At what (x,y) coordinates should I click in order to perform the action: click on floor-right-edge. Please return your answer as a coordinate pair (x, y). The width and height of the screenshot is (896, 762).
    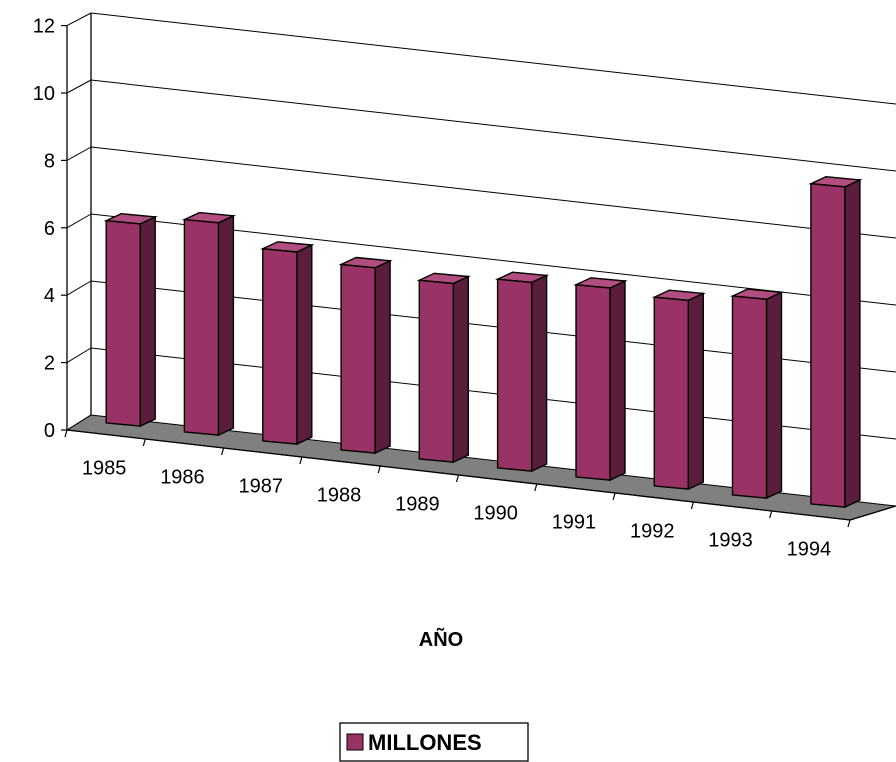
    Looking at the image, I should click on (872, 513).